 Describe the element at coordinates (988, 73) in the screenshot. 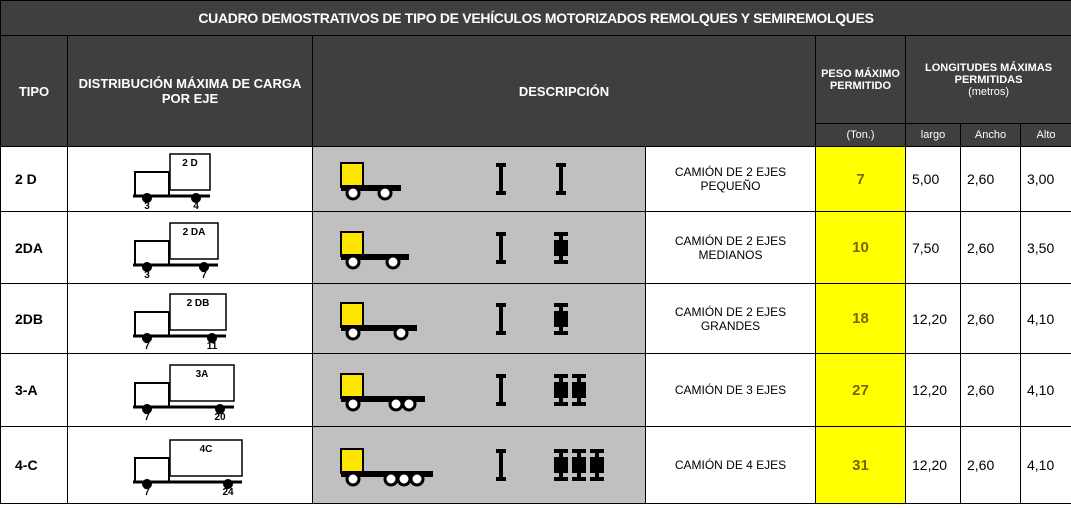

I see `header-text: LONGITUDES MÁXIMAS PERMITIDAS` at that location.